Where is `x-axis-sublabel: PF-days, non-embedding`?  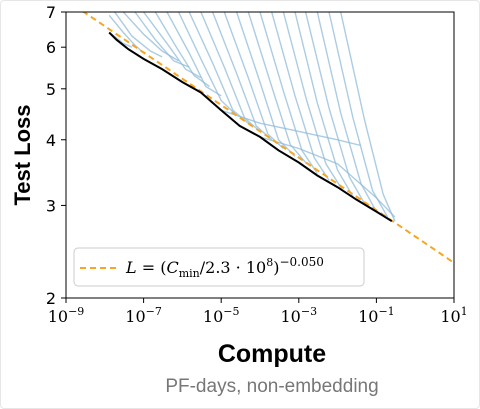 x-axis-sublabel: PF-days, non-embedding is located at coordinates (271, 386).